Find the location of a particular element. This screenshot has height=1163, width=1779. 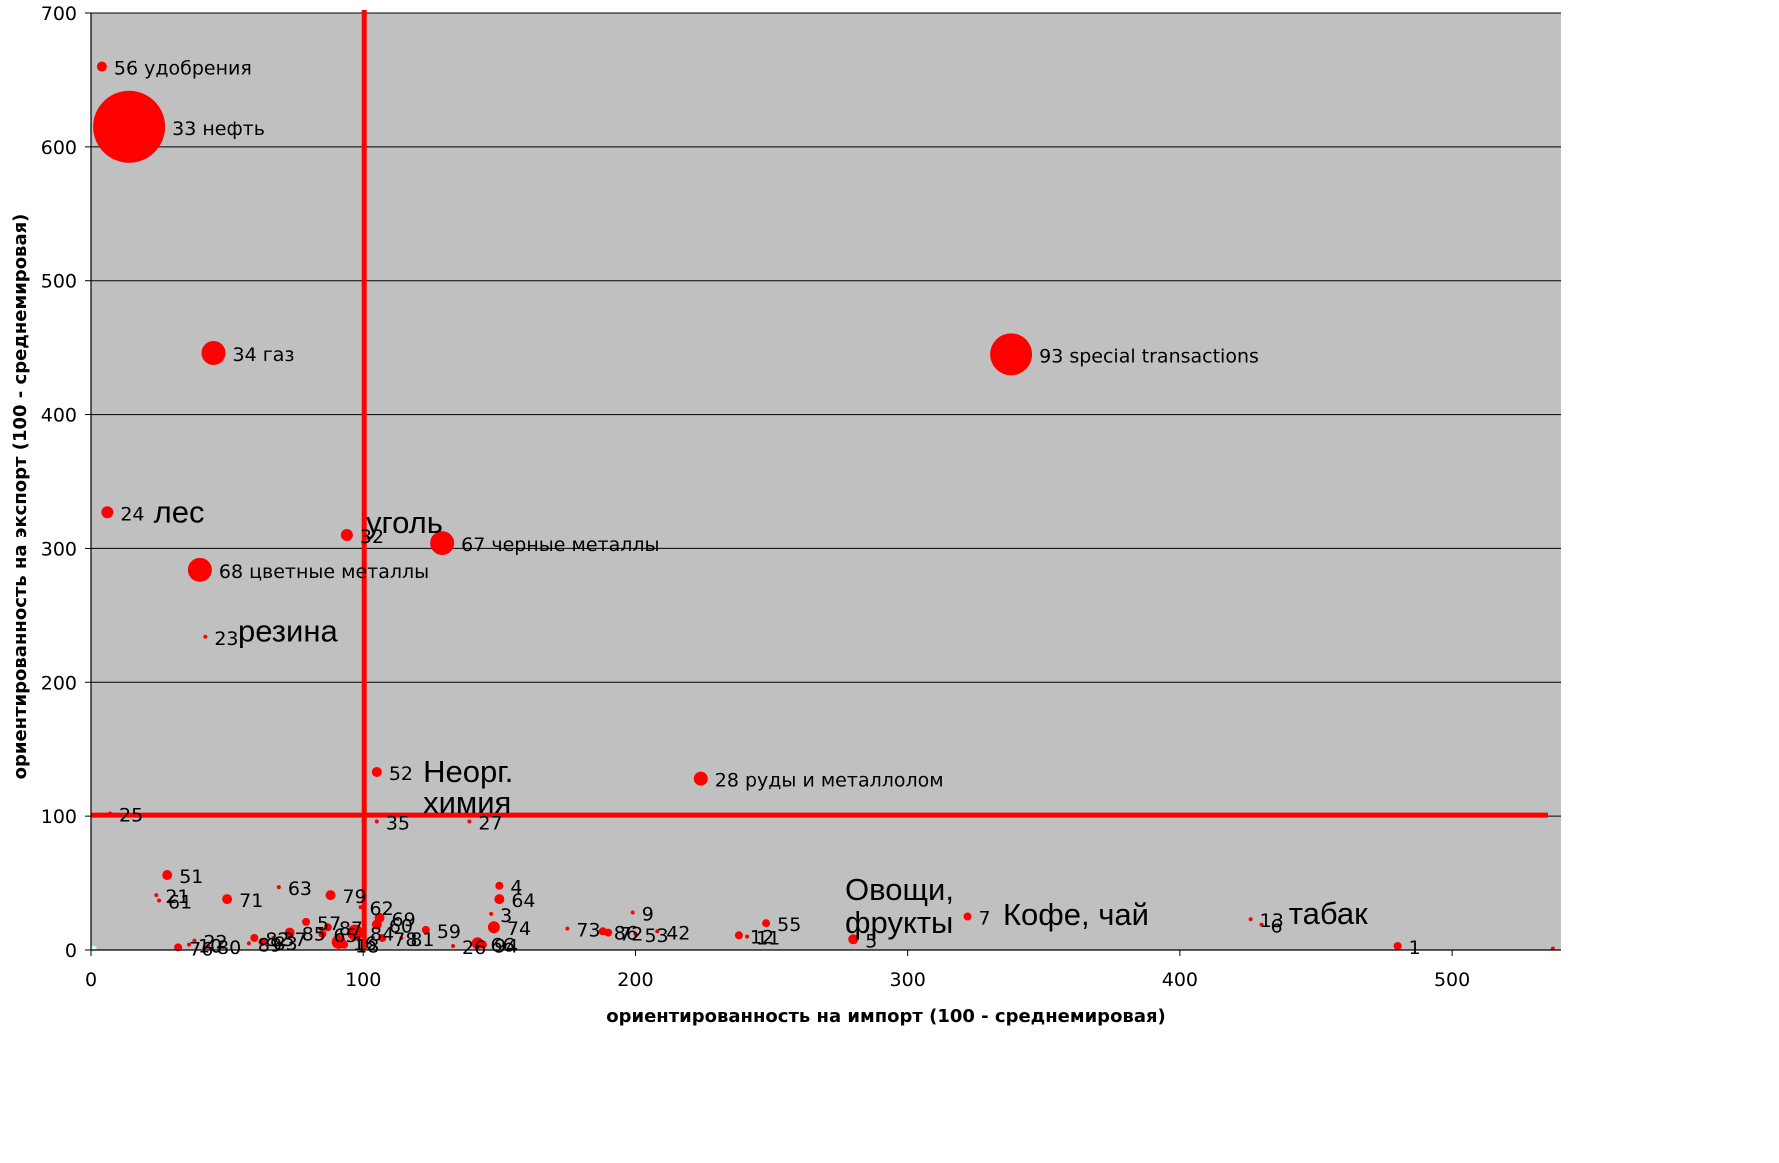

point-label: 9 is located at coordinates (648, 915).